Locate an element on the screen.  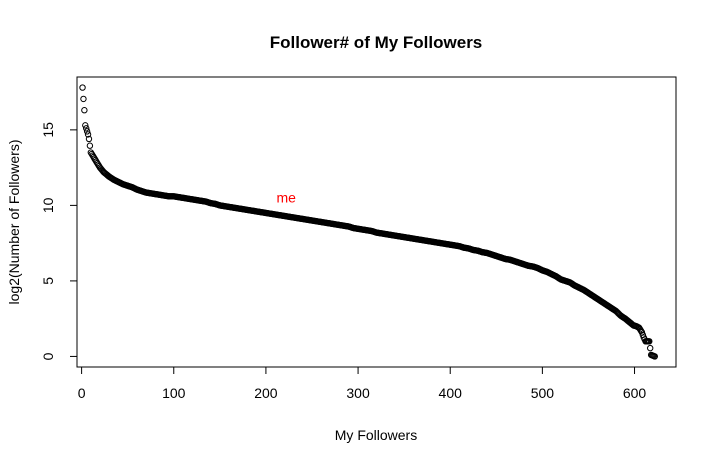
me-annotation: me is located at coordinates (286, 197).